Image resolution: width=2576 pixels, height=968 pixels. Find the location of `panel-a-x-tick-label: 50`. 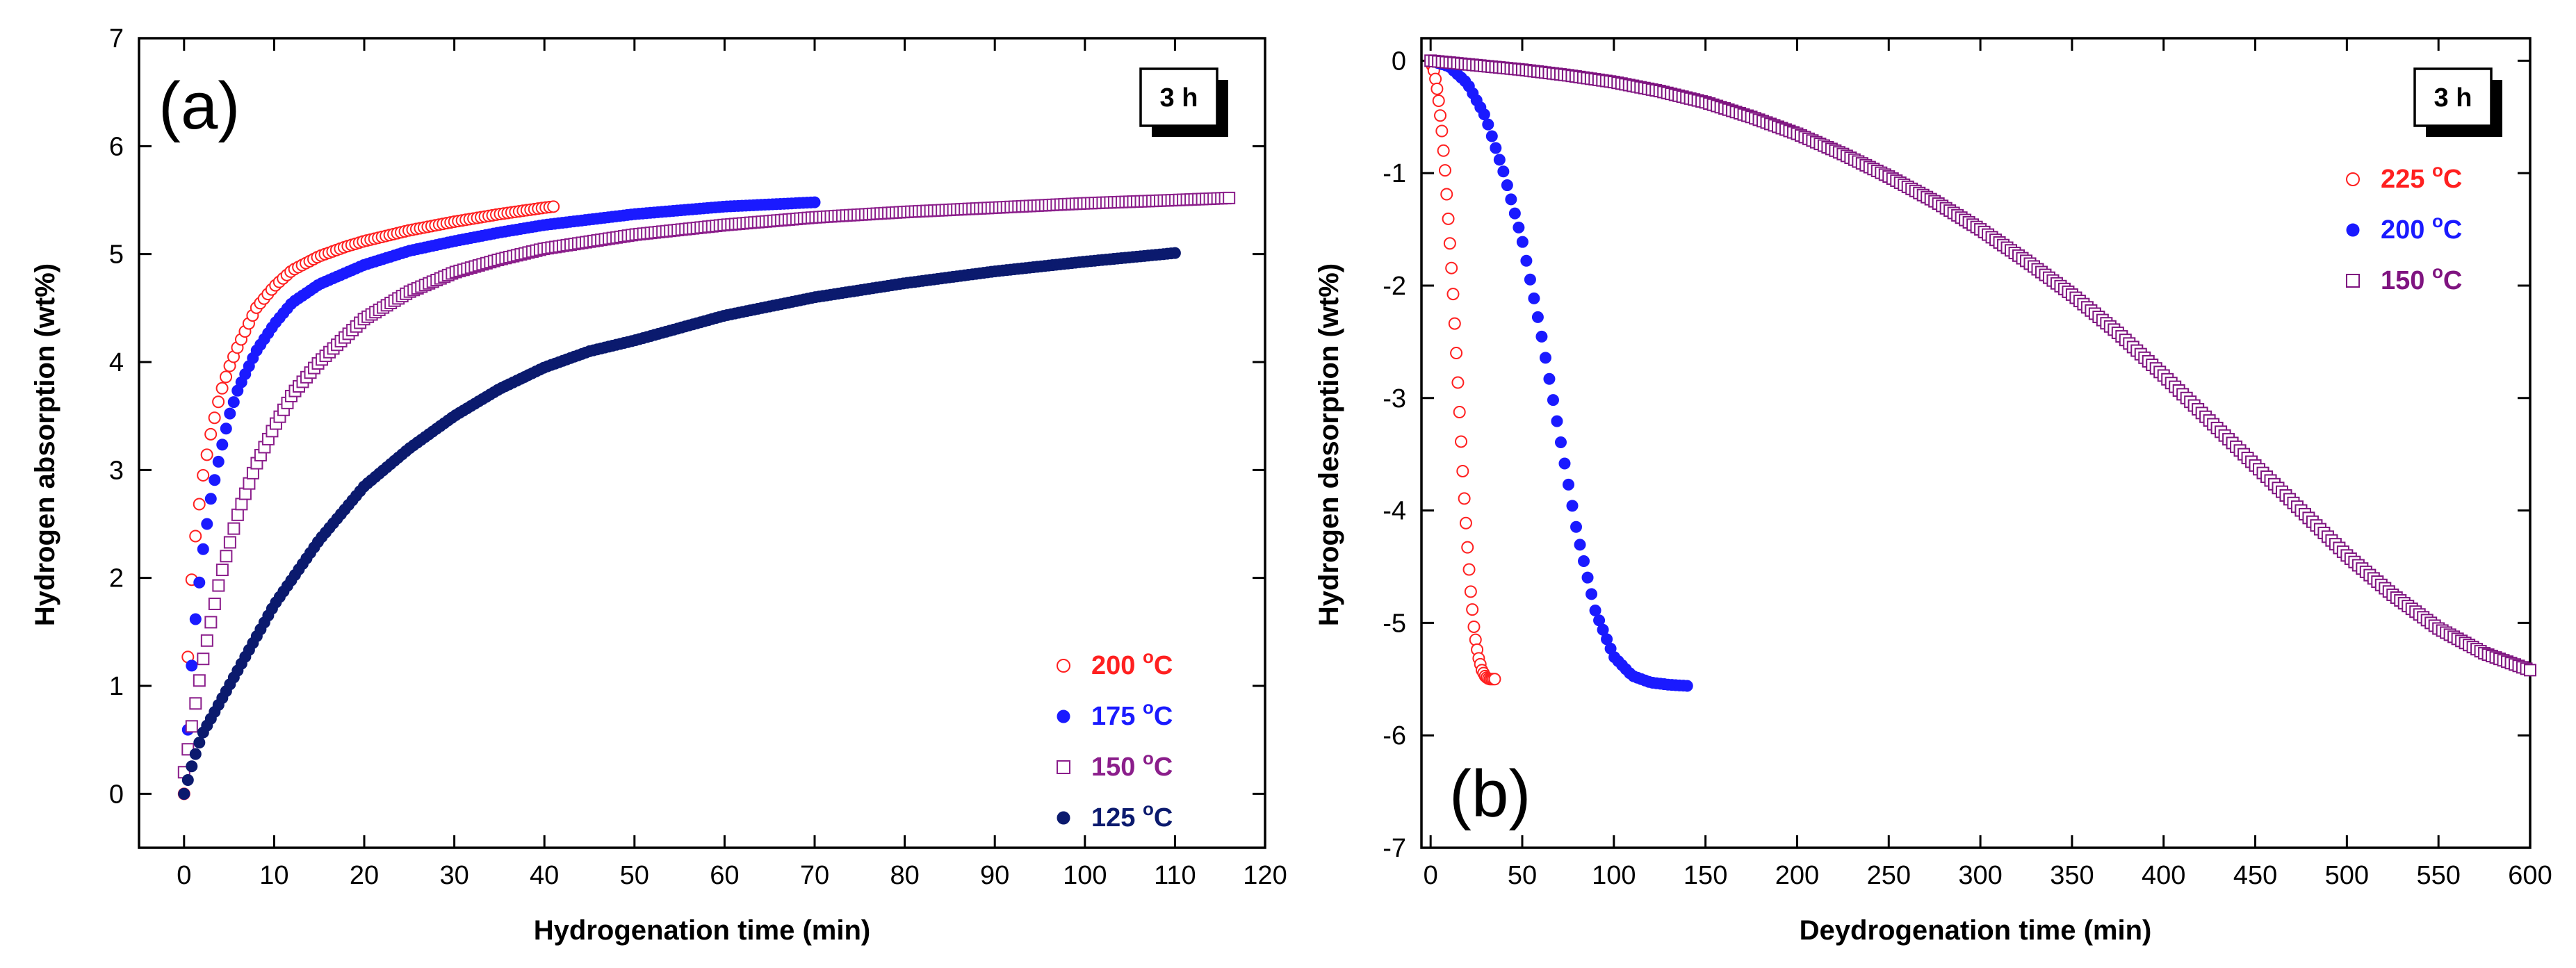

panel-a-x-tick-label: 50 is located at coordinates (634, 875).